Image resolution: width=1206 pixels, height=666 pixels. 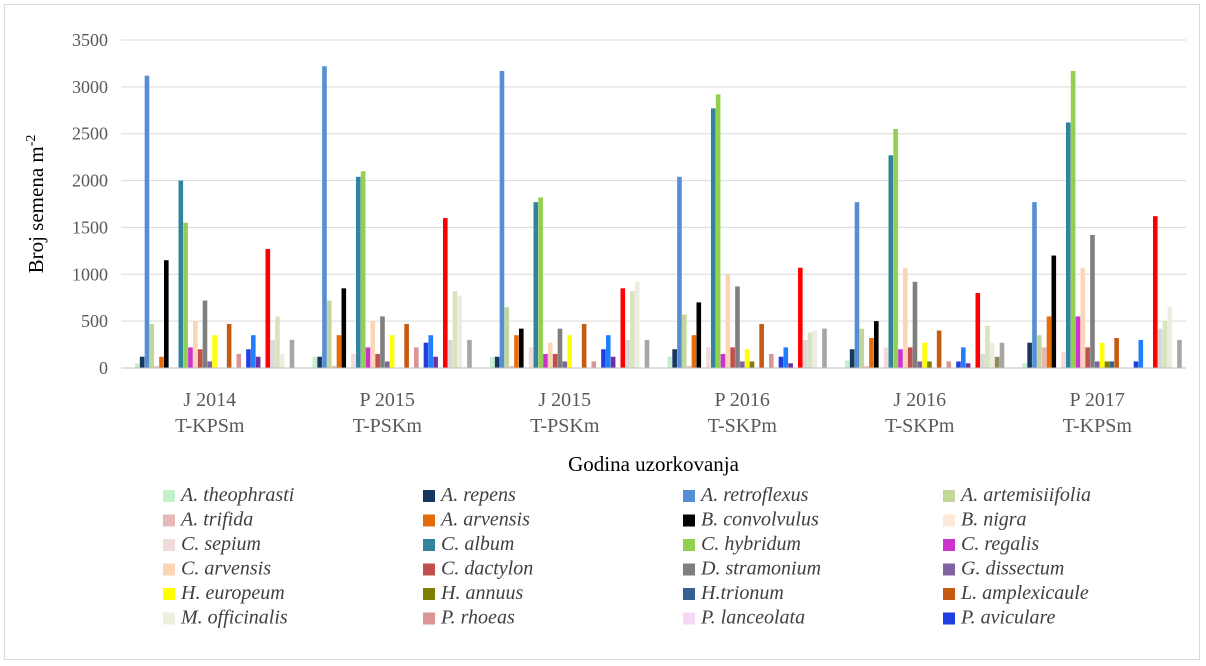 I want to click on legend-label: M. officinalis, so click(x=234, y=618).